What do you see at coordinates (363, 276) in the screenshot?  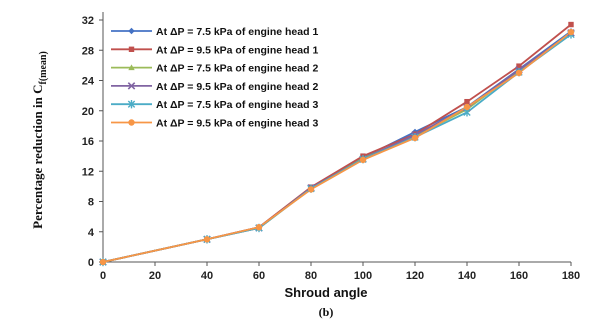 I see `x-tick-label: 100` at bounding box center [363, 276].